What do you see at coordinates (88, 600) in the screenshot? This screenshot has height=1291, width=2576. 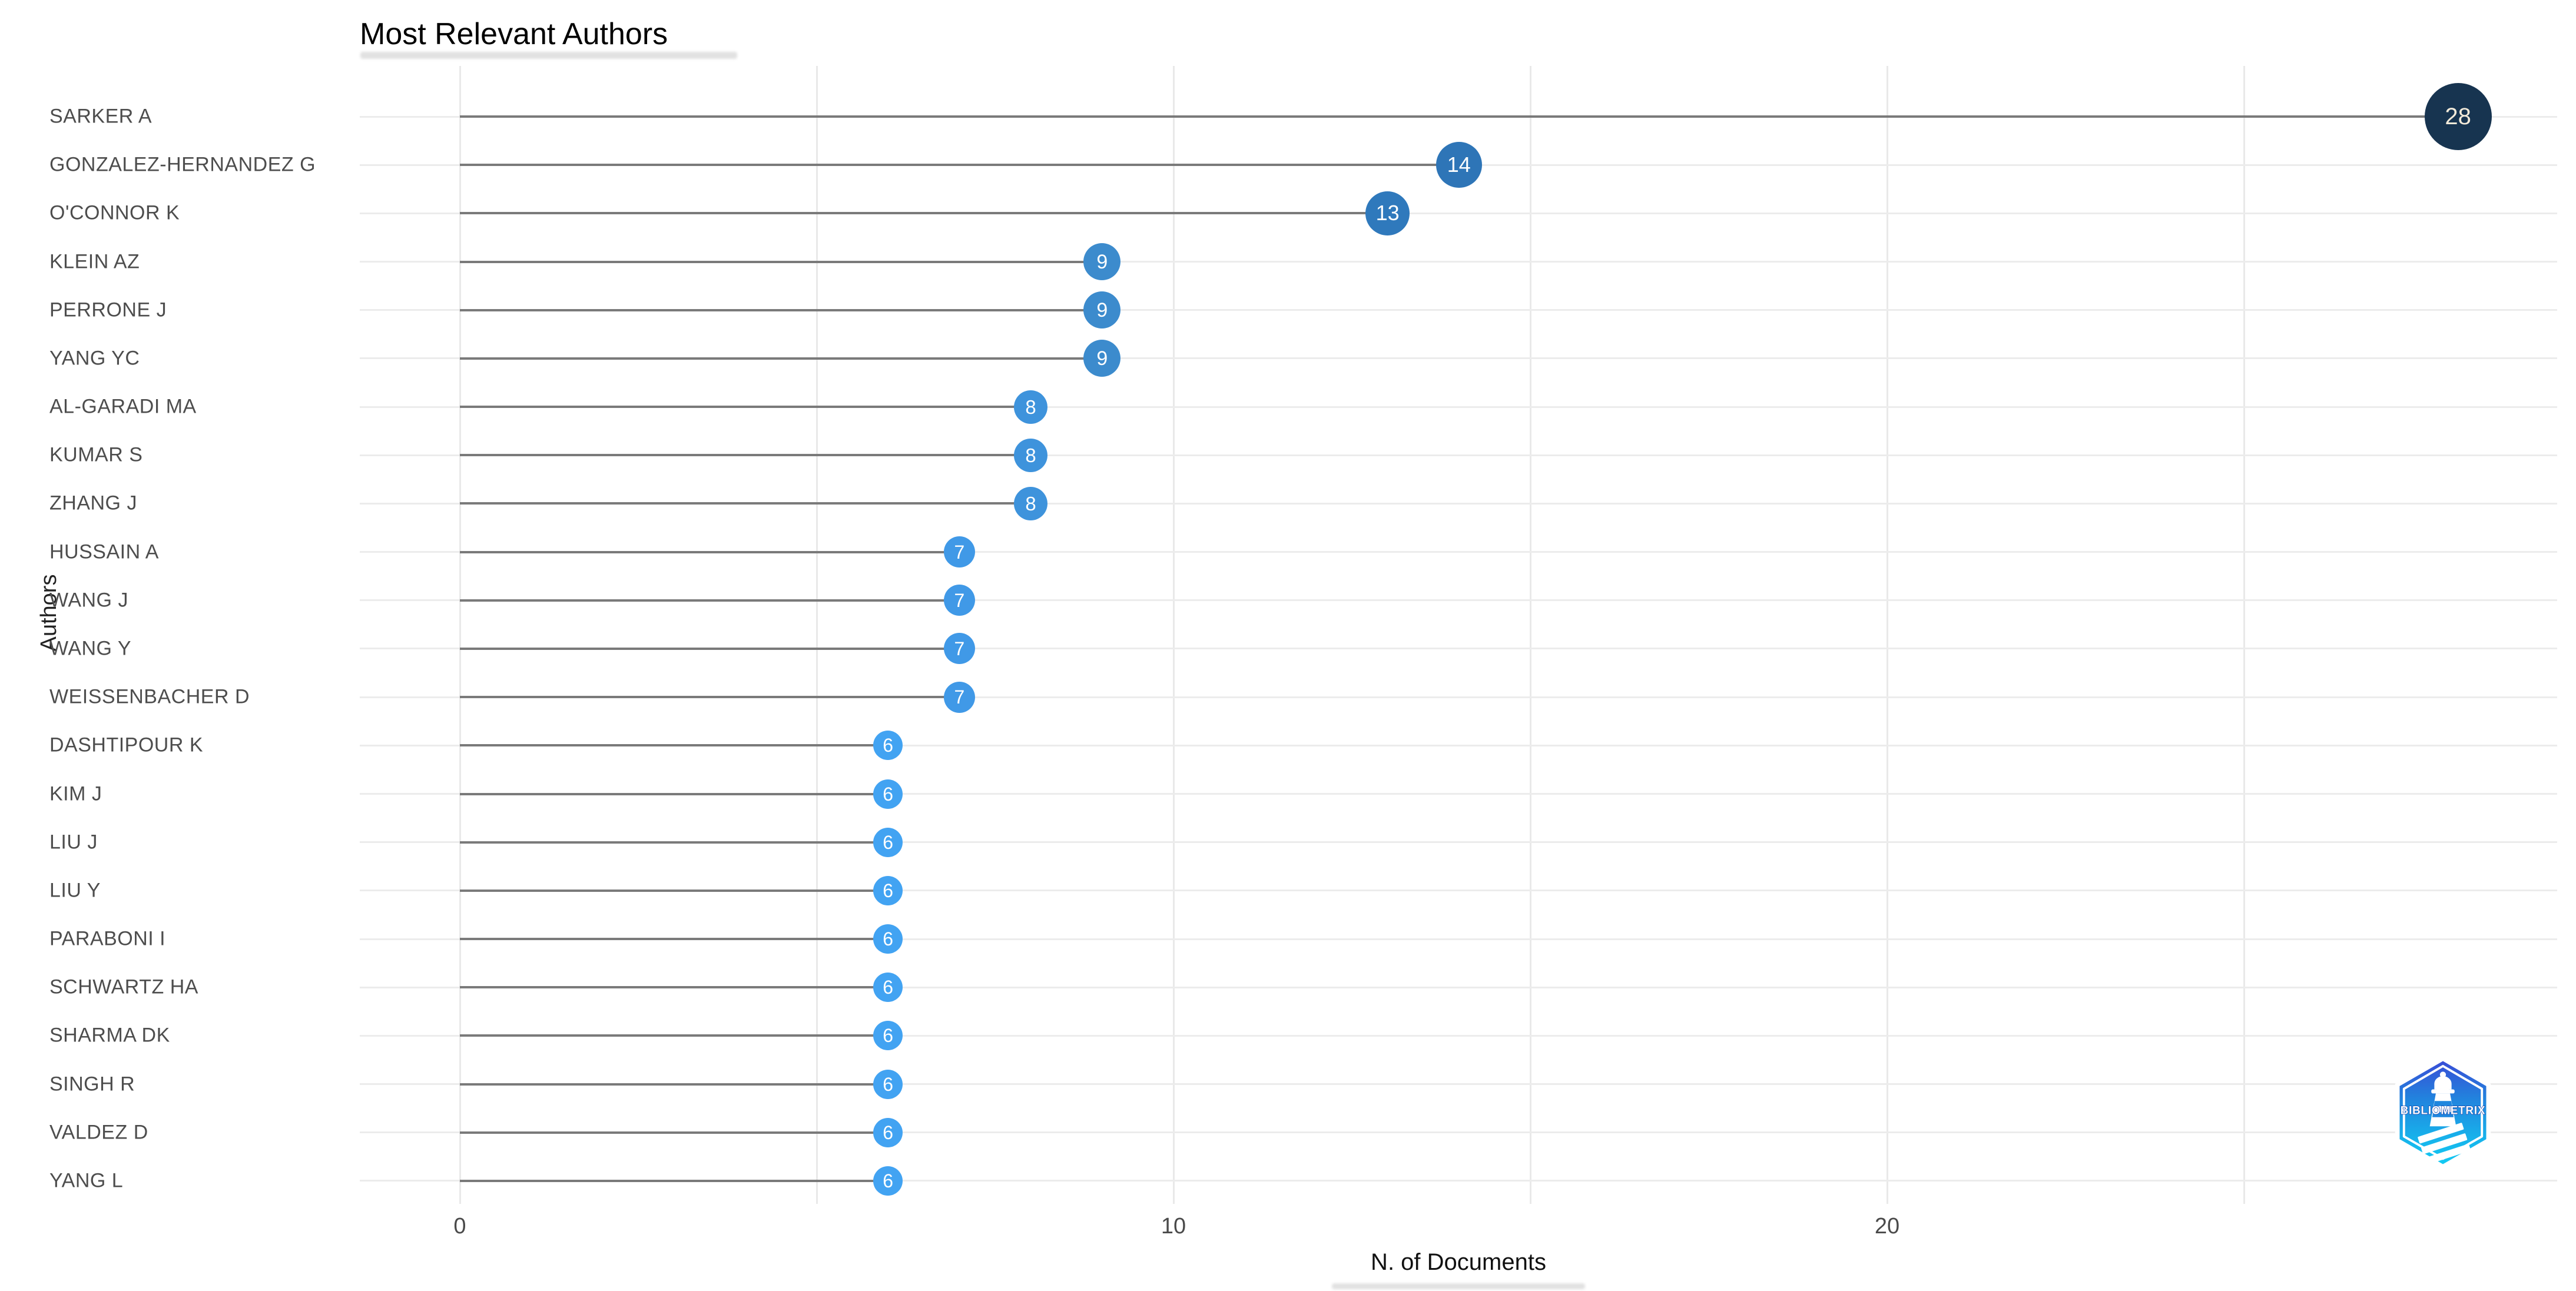 I see `author-label: WANG J` at bounding box center [88, 600].